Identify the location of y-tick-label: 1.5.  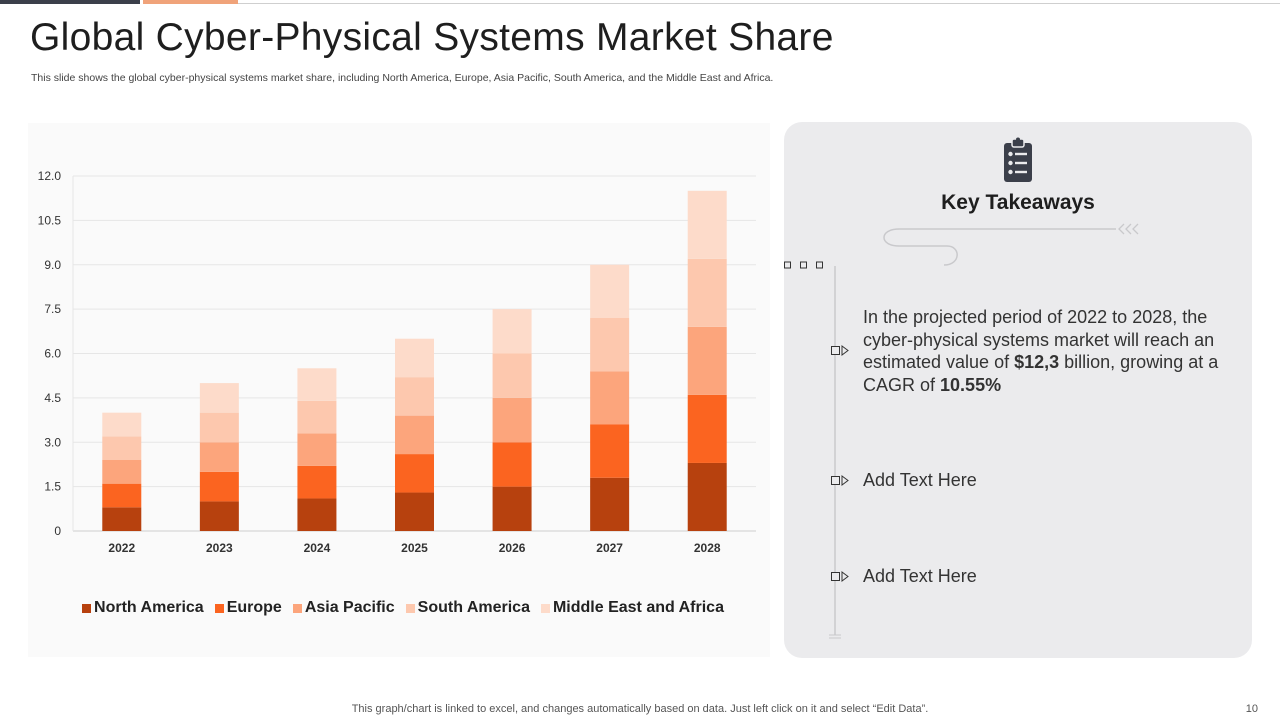
(52, 487).